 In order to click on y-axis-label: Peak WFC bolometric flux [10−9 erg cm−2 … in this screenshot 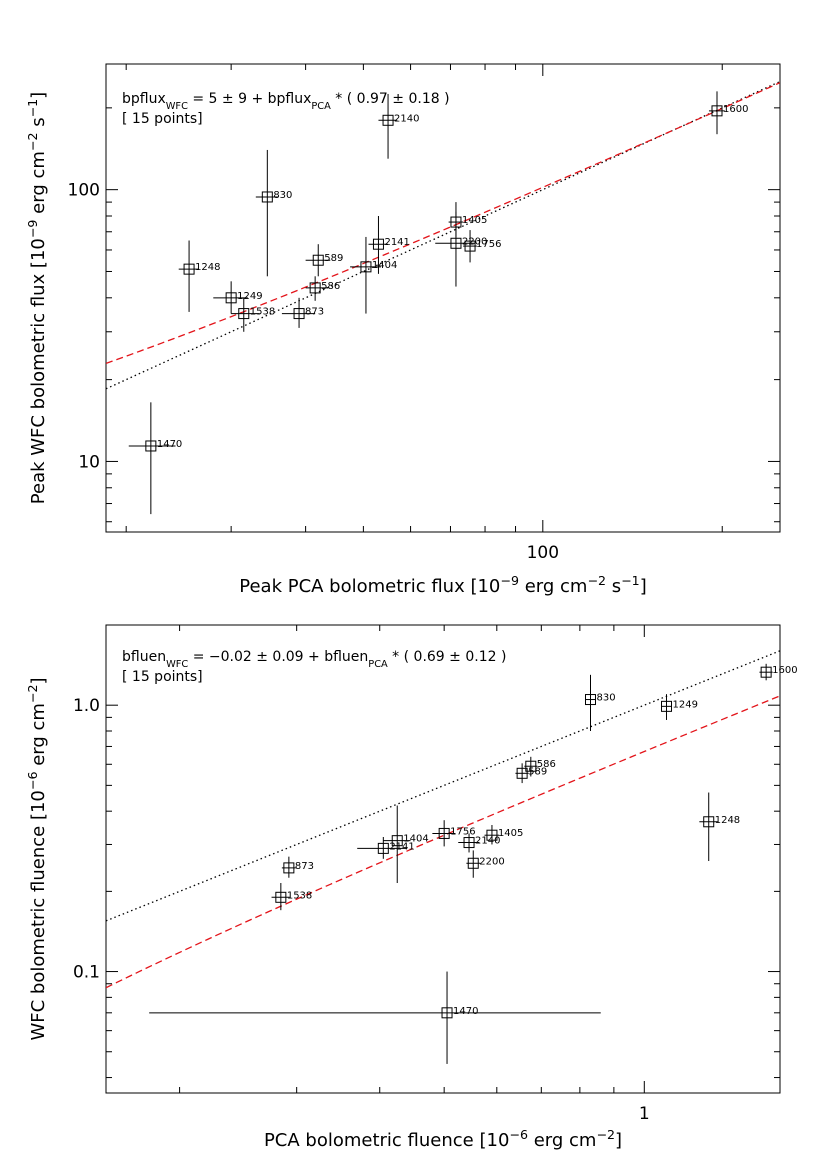, I will do `click(37, 298)`.